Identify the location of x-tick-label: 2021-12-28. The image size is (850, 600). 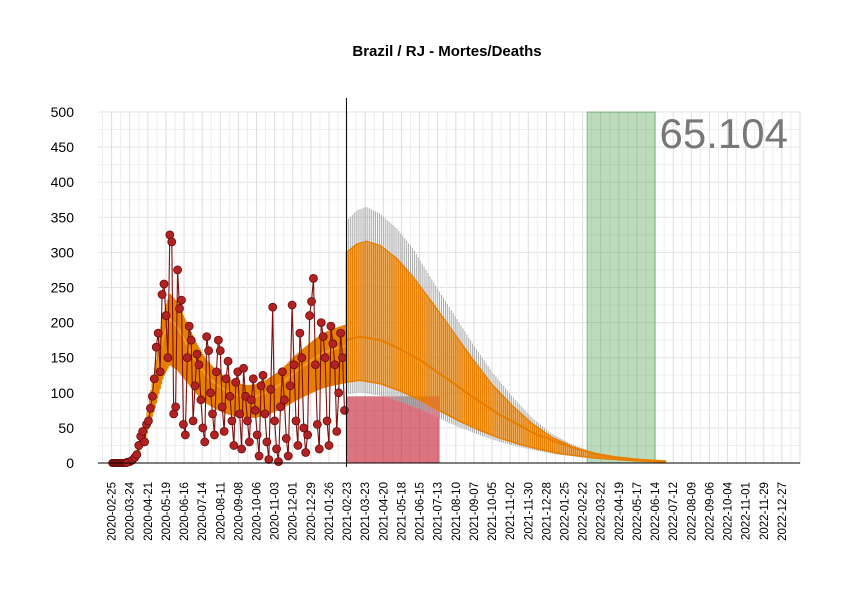
(547, 511).